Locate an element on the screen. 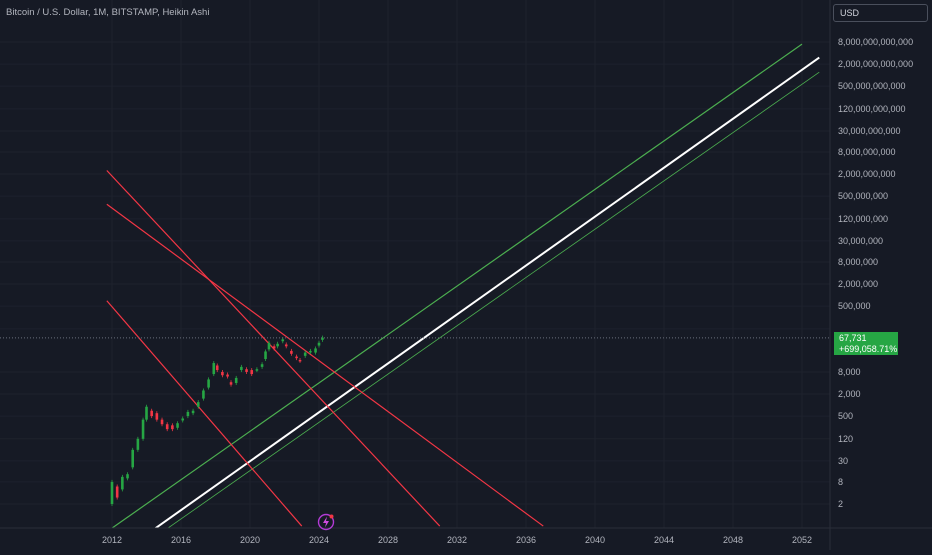  price-axis-label: 500,000,000,000 is located at coordinates (872, 86).